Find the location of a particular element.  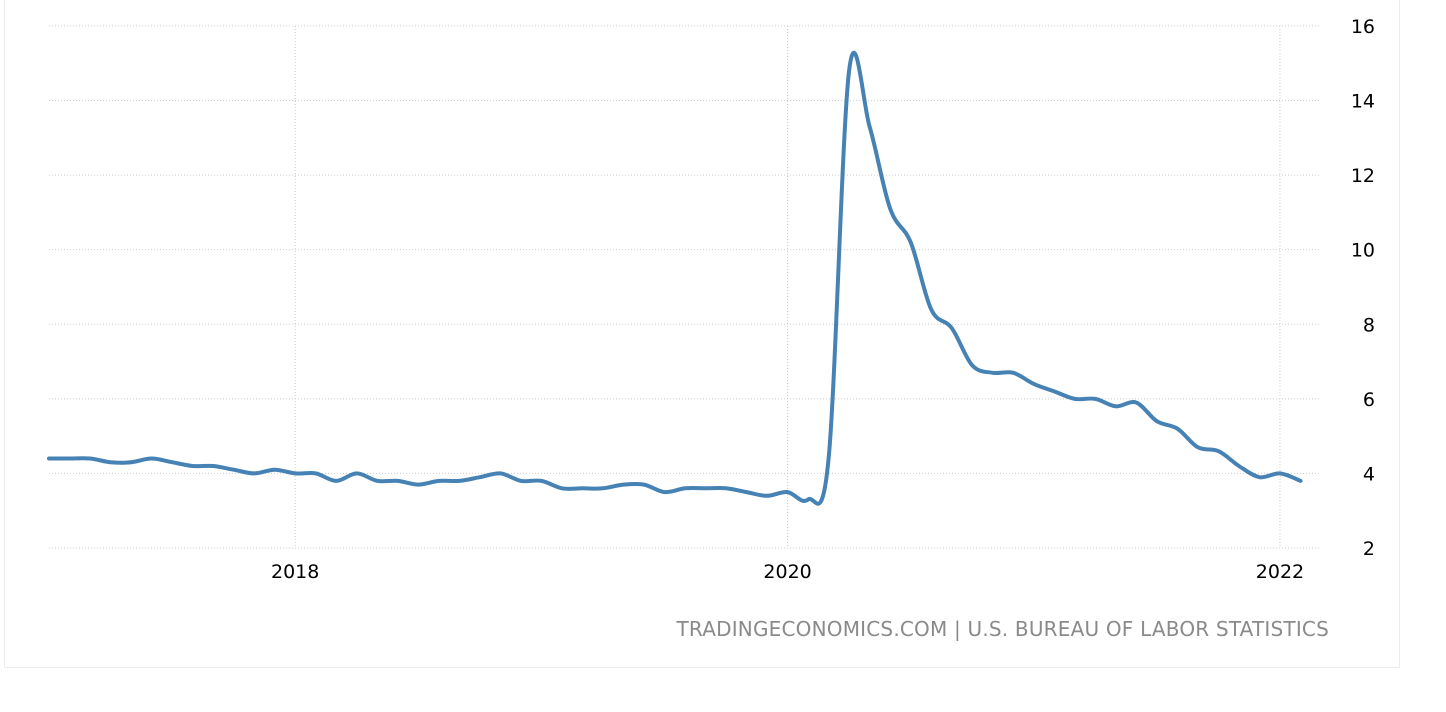

y-tick-label: 14 is located at coordinates (1363, 102).